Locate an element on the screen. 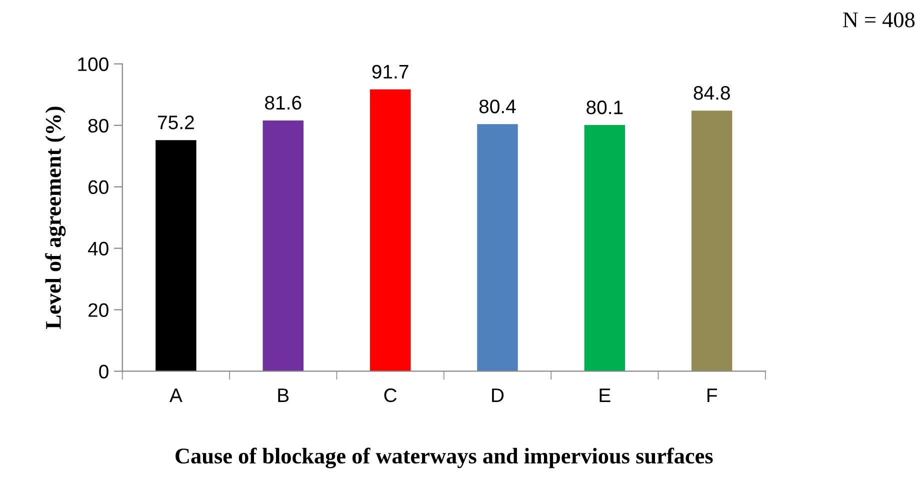 The width and height of the screenshot is (920, 484). y-tick-label: 60 is located at coordinates (98, 187).